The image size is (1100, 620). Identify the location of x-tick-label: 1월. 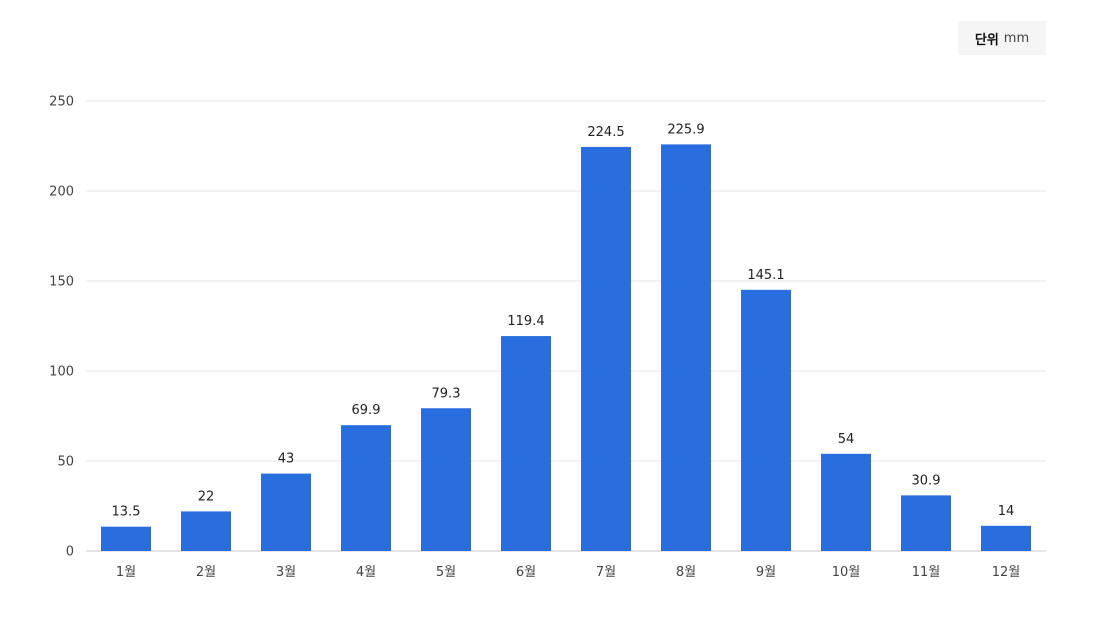
(126, 572).